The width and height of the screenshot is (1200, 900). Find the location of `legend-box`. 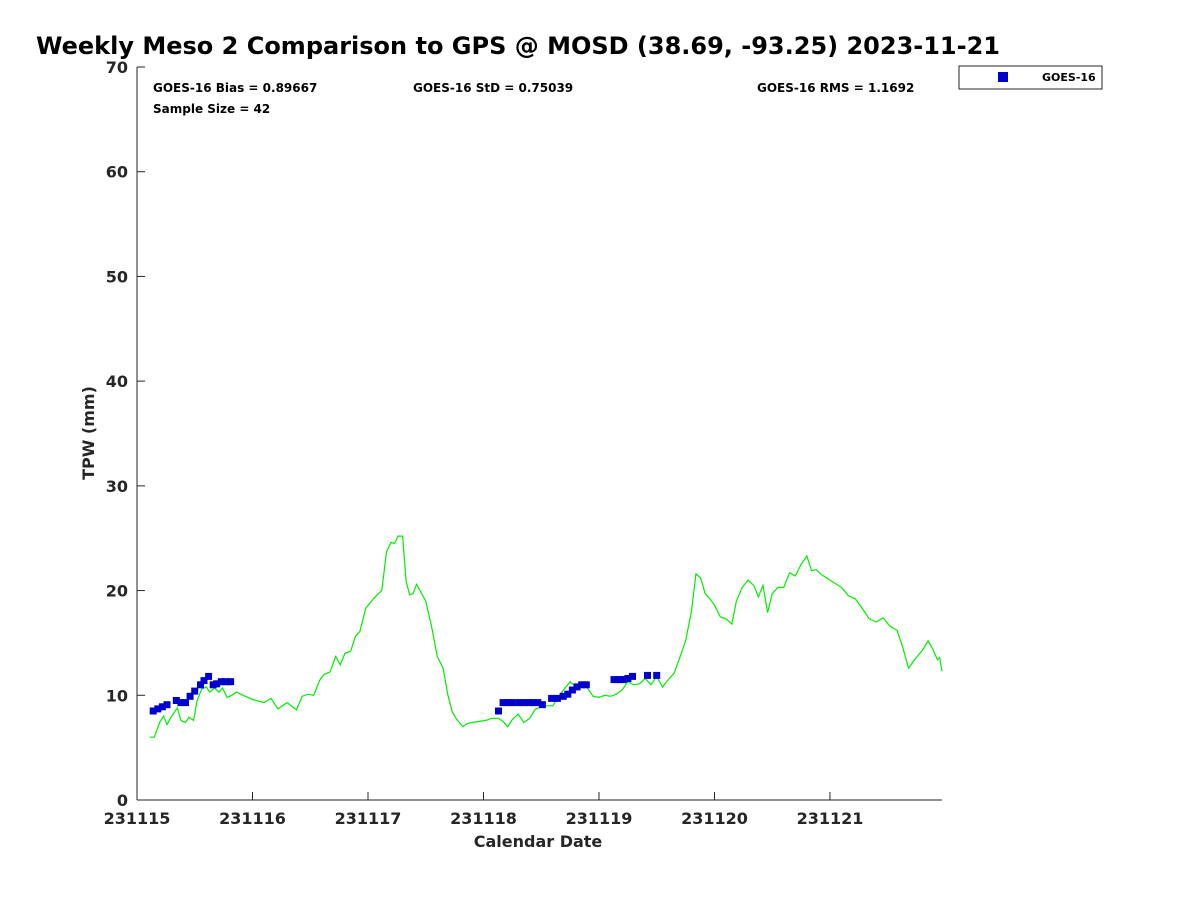

legend-box is located at coordinates (1030, 77).